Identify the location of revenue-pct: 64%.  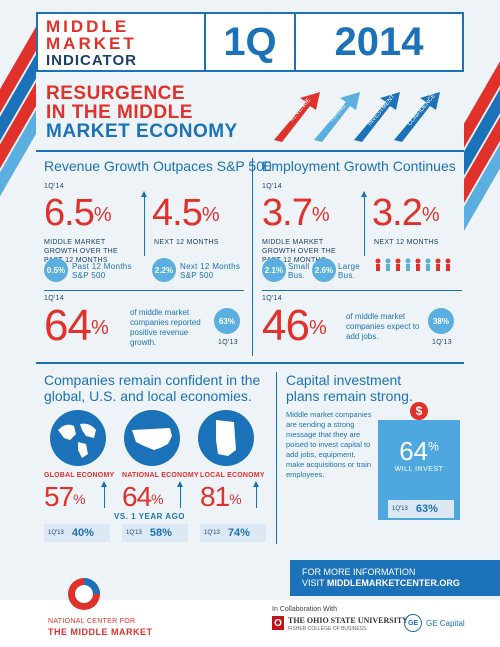
(76, 325).